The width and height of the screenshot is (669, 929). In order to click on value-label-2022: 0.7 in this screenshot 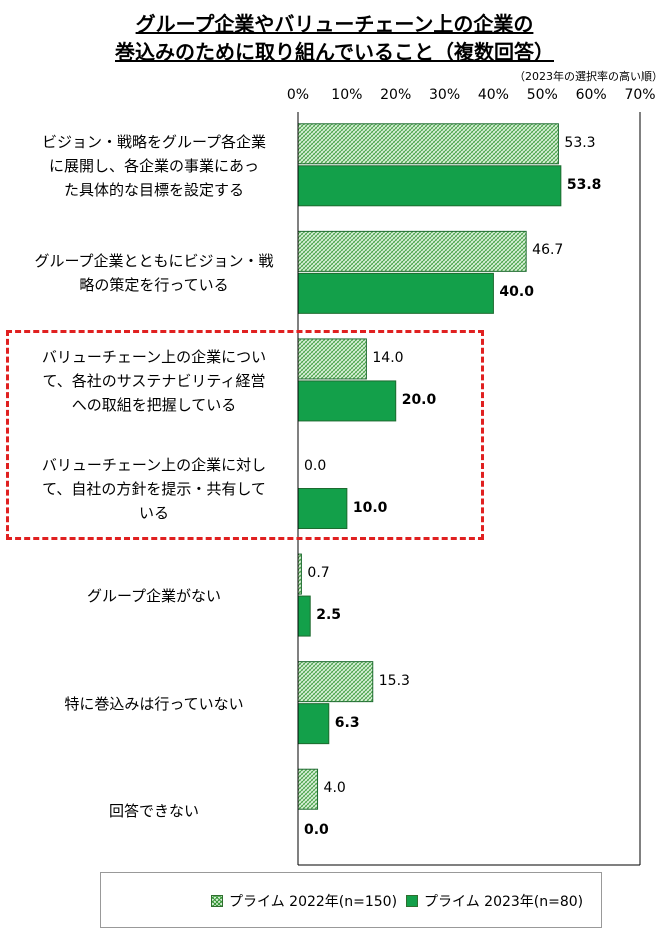, I will do `click(318, 573)`.